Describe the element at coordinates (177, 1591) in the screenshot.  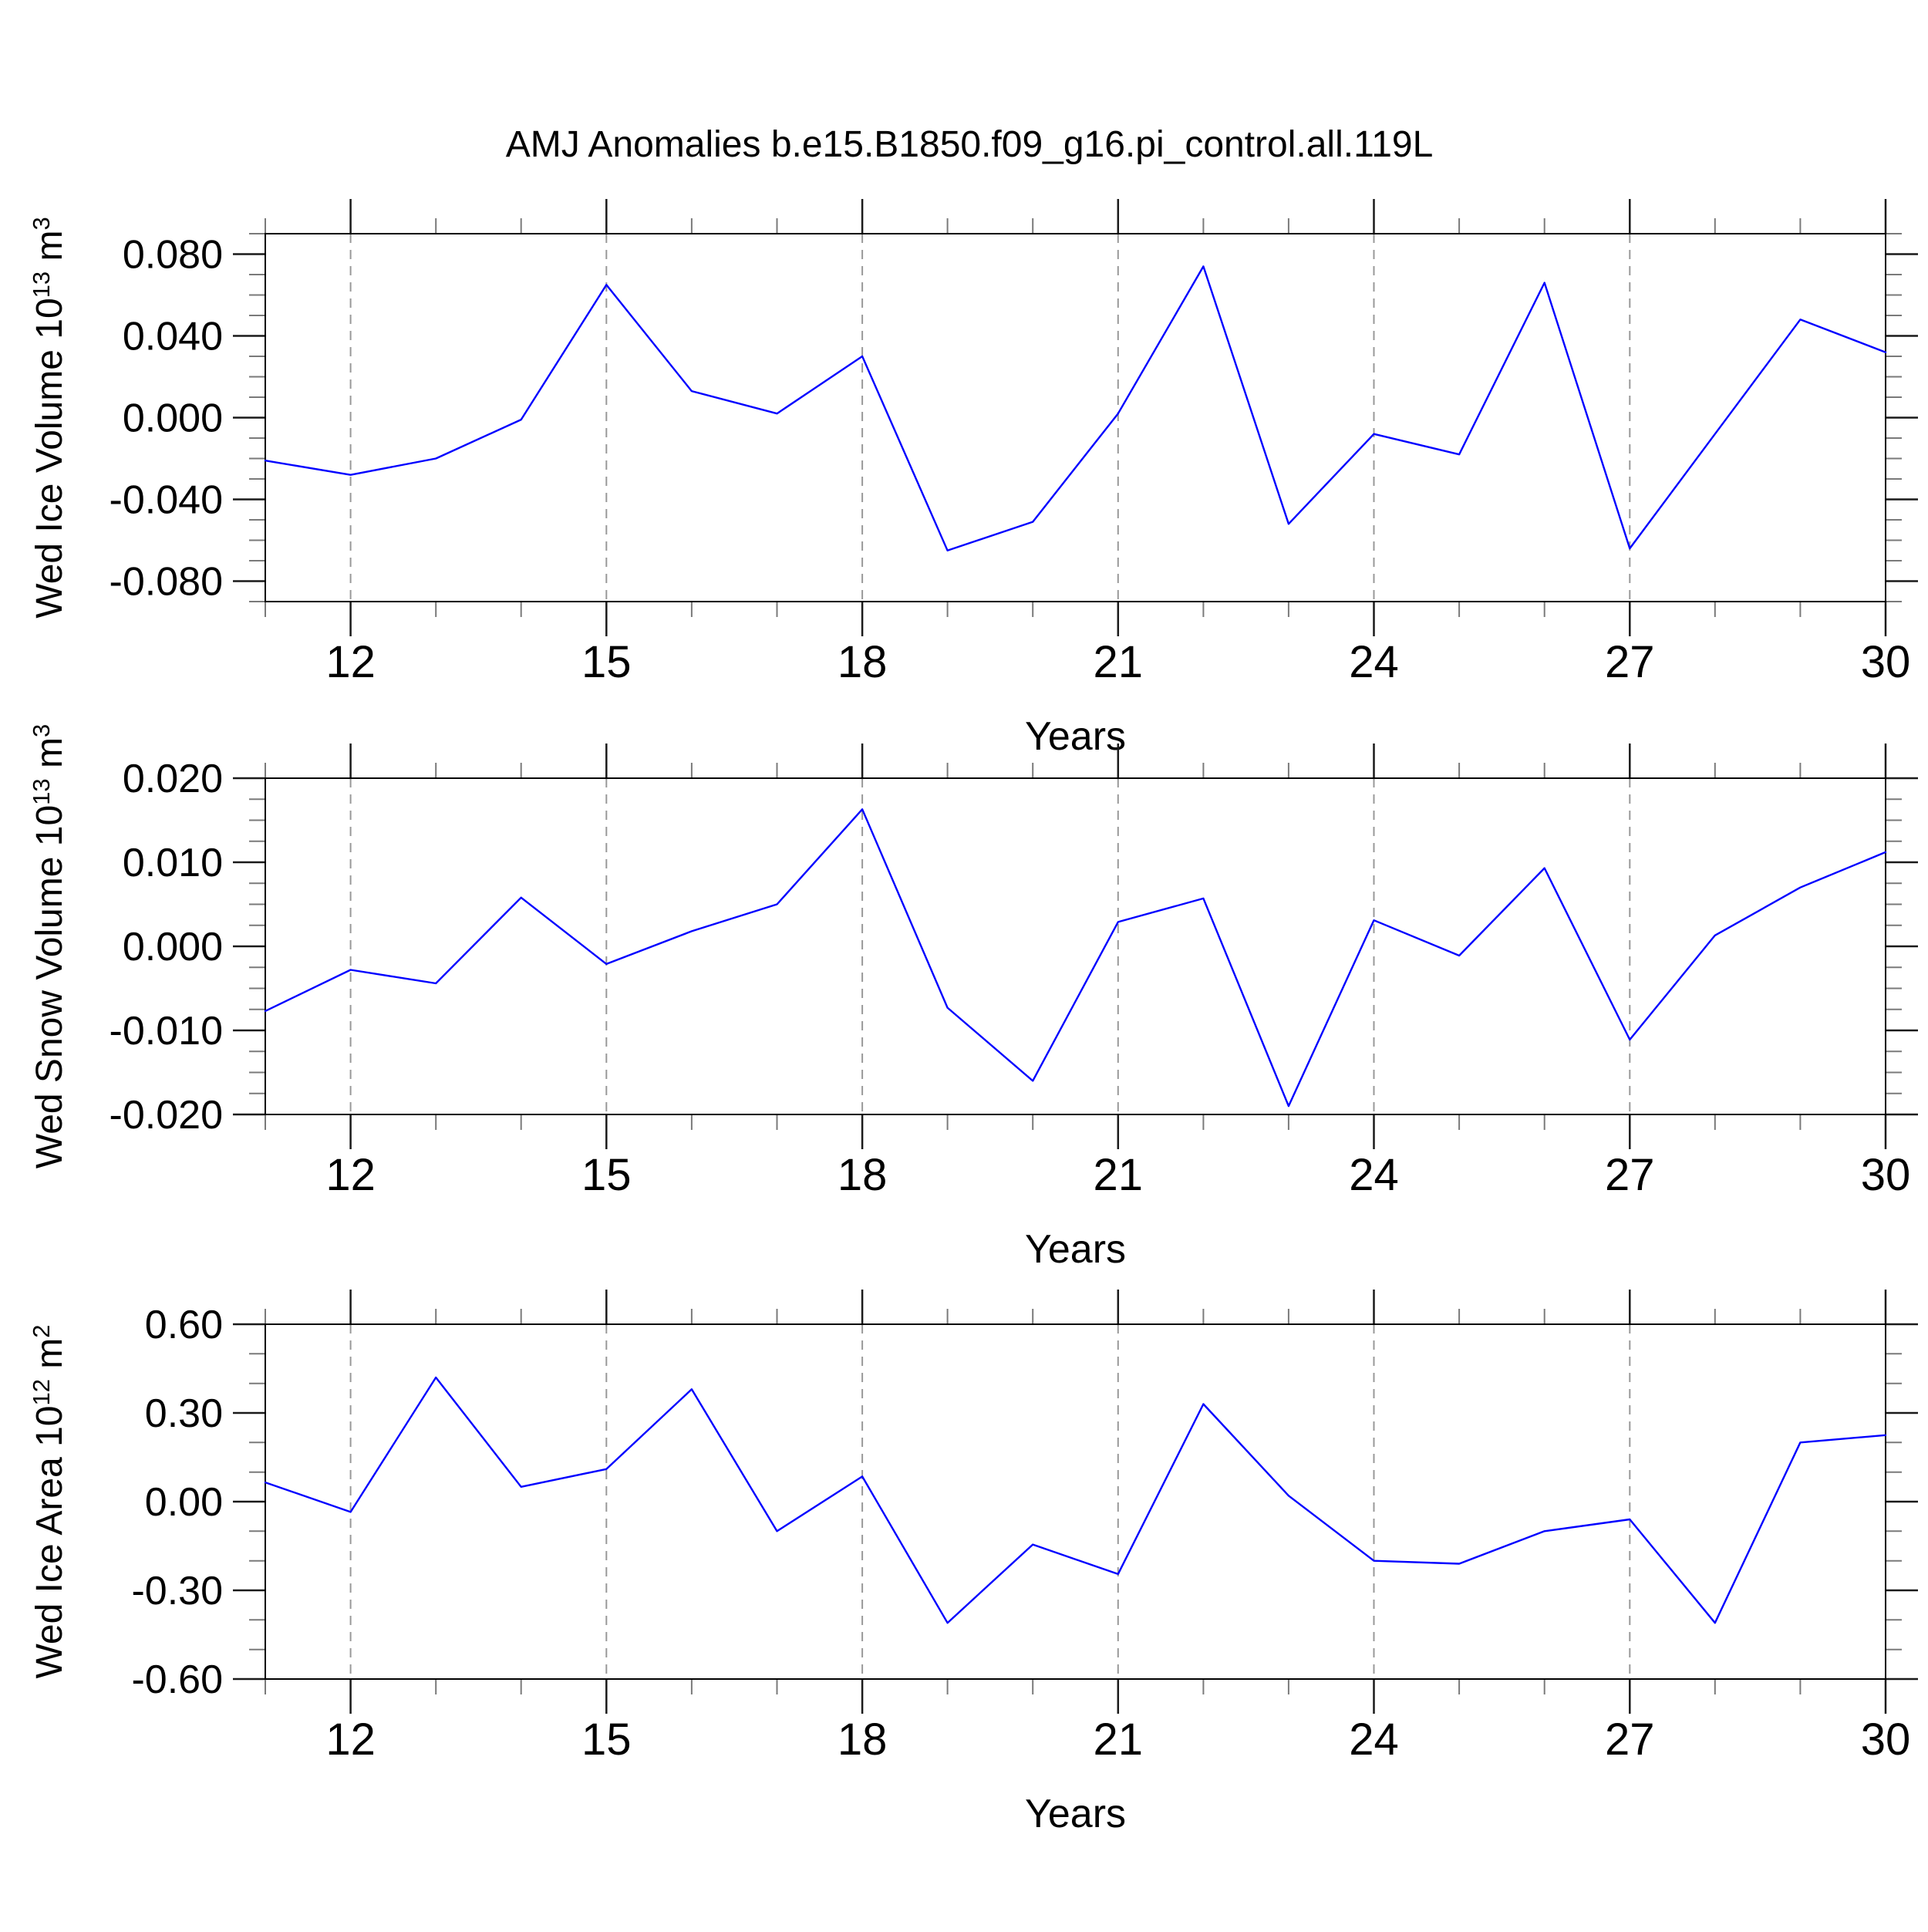
I see `y-tick-label: -0.30` at that location.